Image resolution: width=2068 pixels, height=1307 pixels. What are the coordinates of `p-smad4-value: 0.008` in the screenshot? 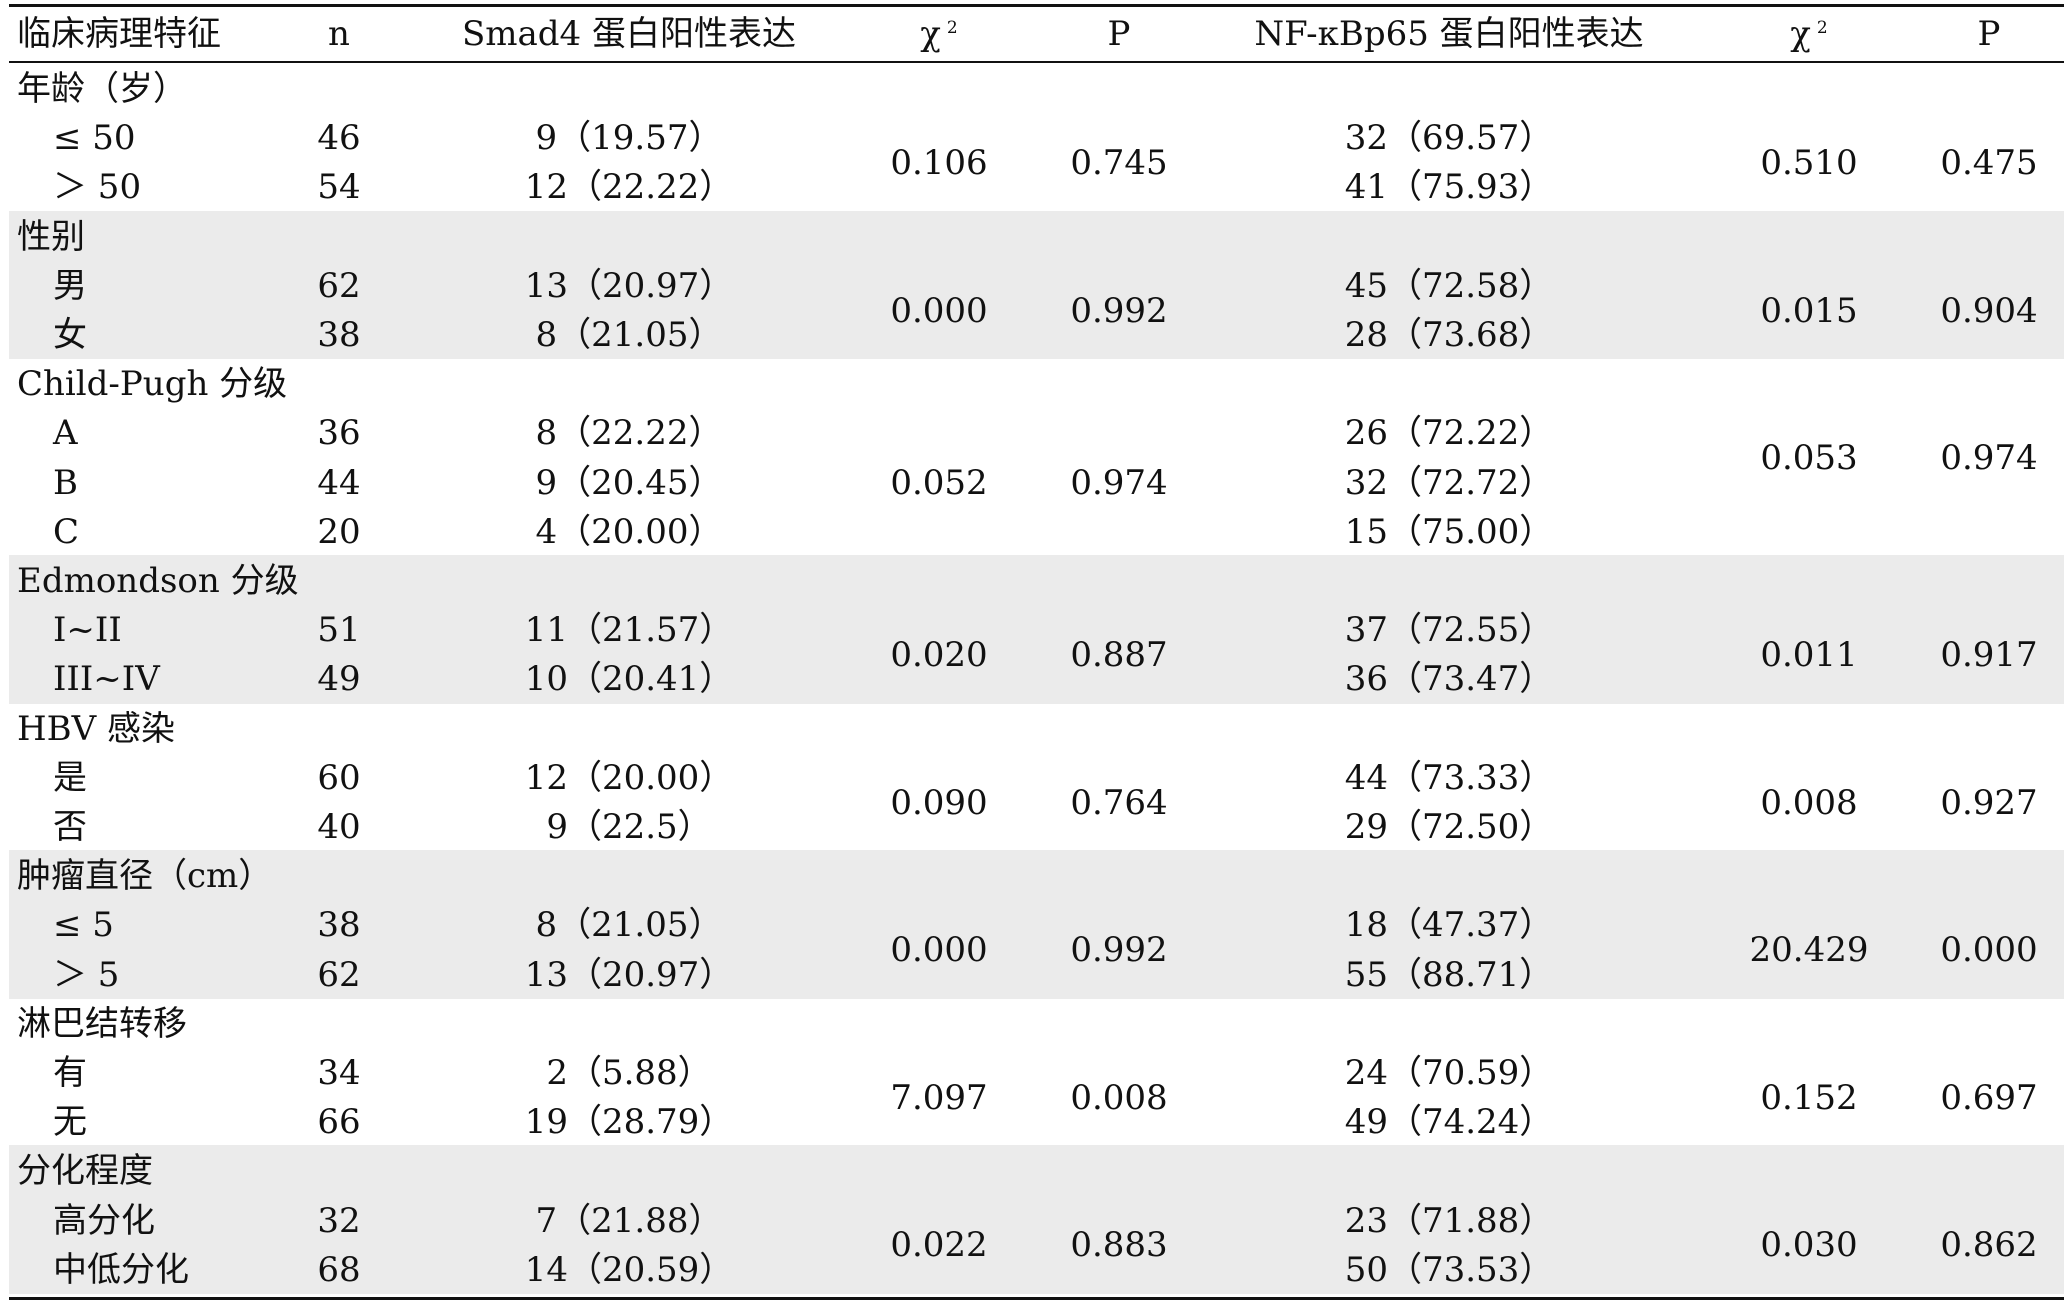 It's located at (1119, 1097).